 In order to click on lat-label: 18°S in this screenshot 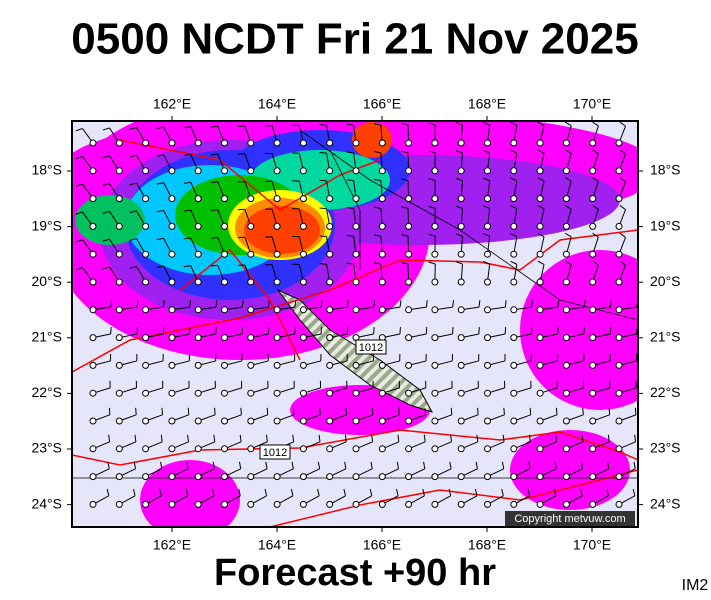, I will do `click(665, 170)`.